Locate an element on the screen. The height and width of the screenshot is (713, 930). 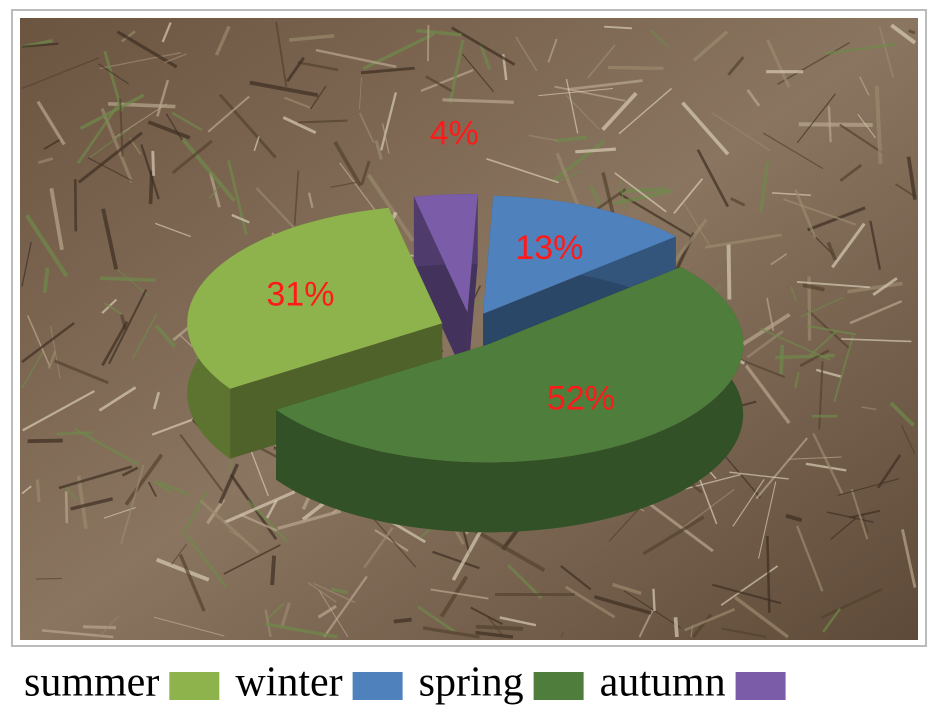
data-label: 31% is located at coordinates (300, 295).